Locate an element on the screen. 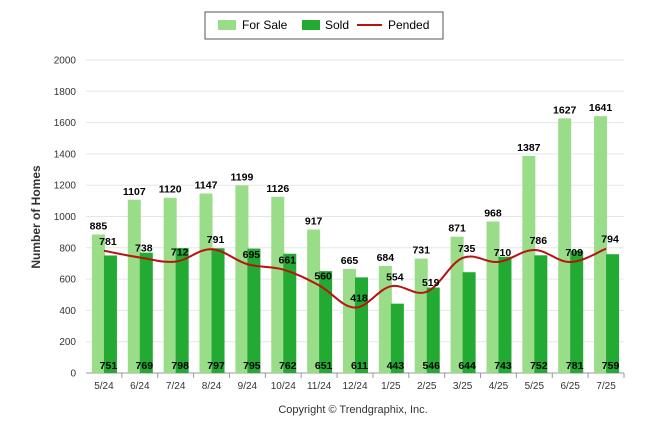 This screenshot has height=434, width=646. data-label-for-sale: 684 is located at coordinates (386, 258).